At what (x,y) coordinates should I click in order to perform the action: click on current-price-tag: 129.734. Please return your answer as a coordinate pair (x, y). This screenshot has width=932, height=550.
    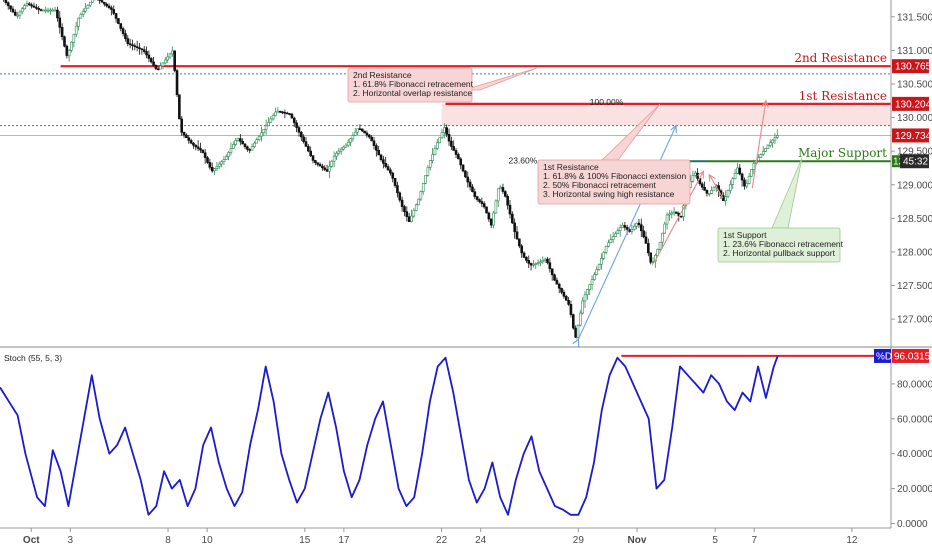
    Looking at the image, I should click on (913, 136).